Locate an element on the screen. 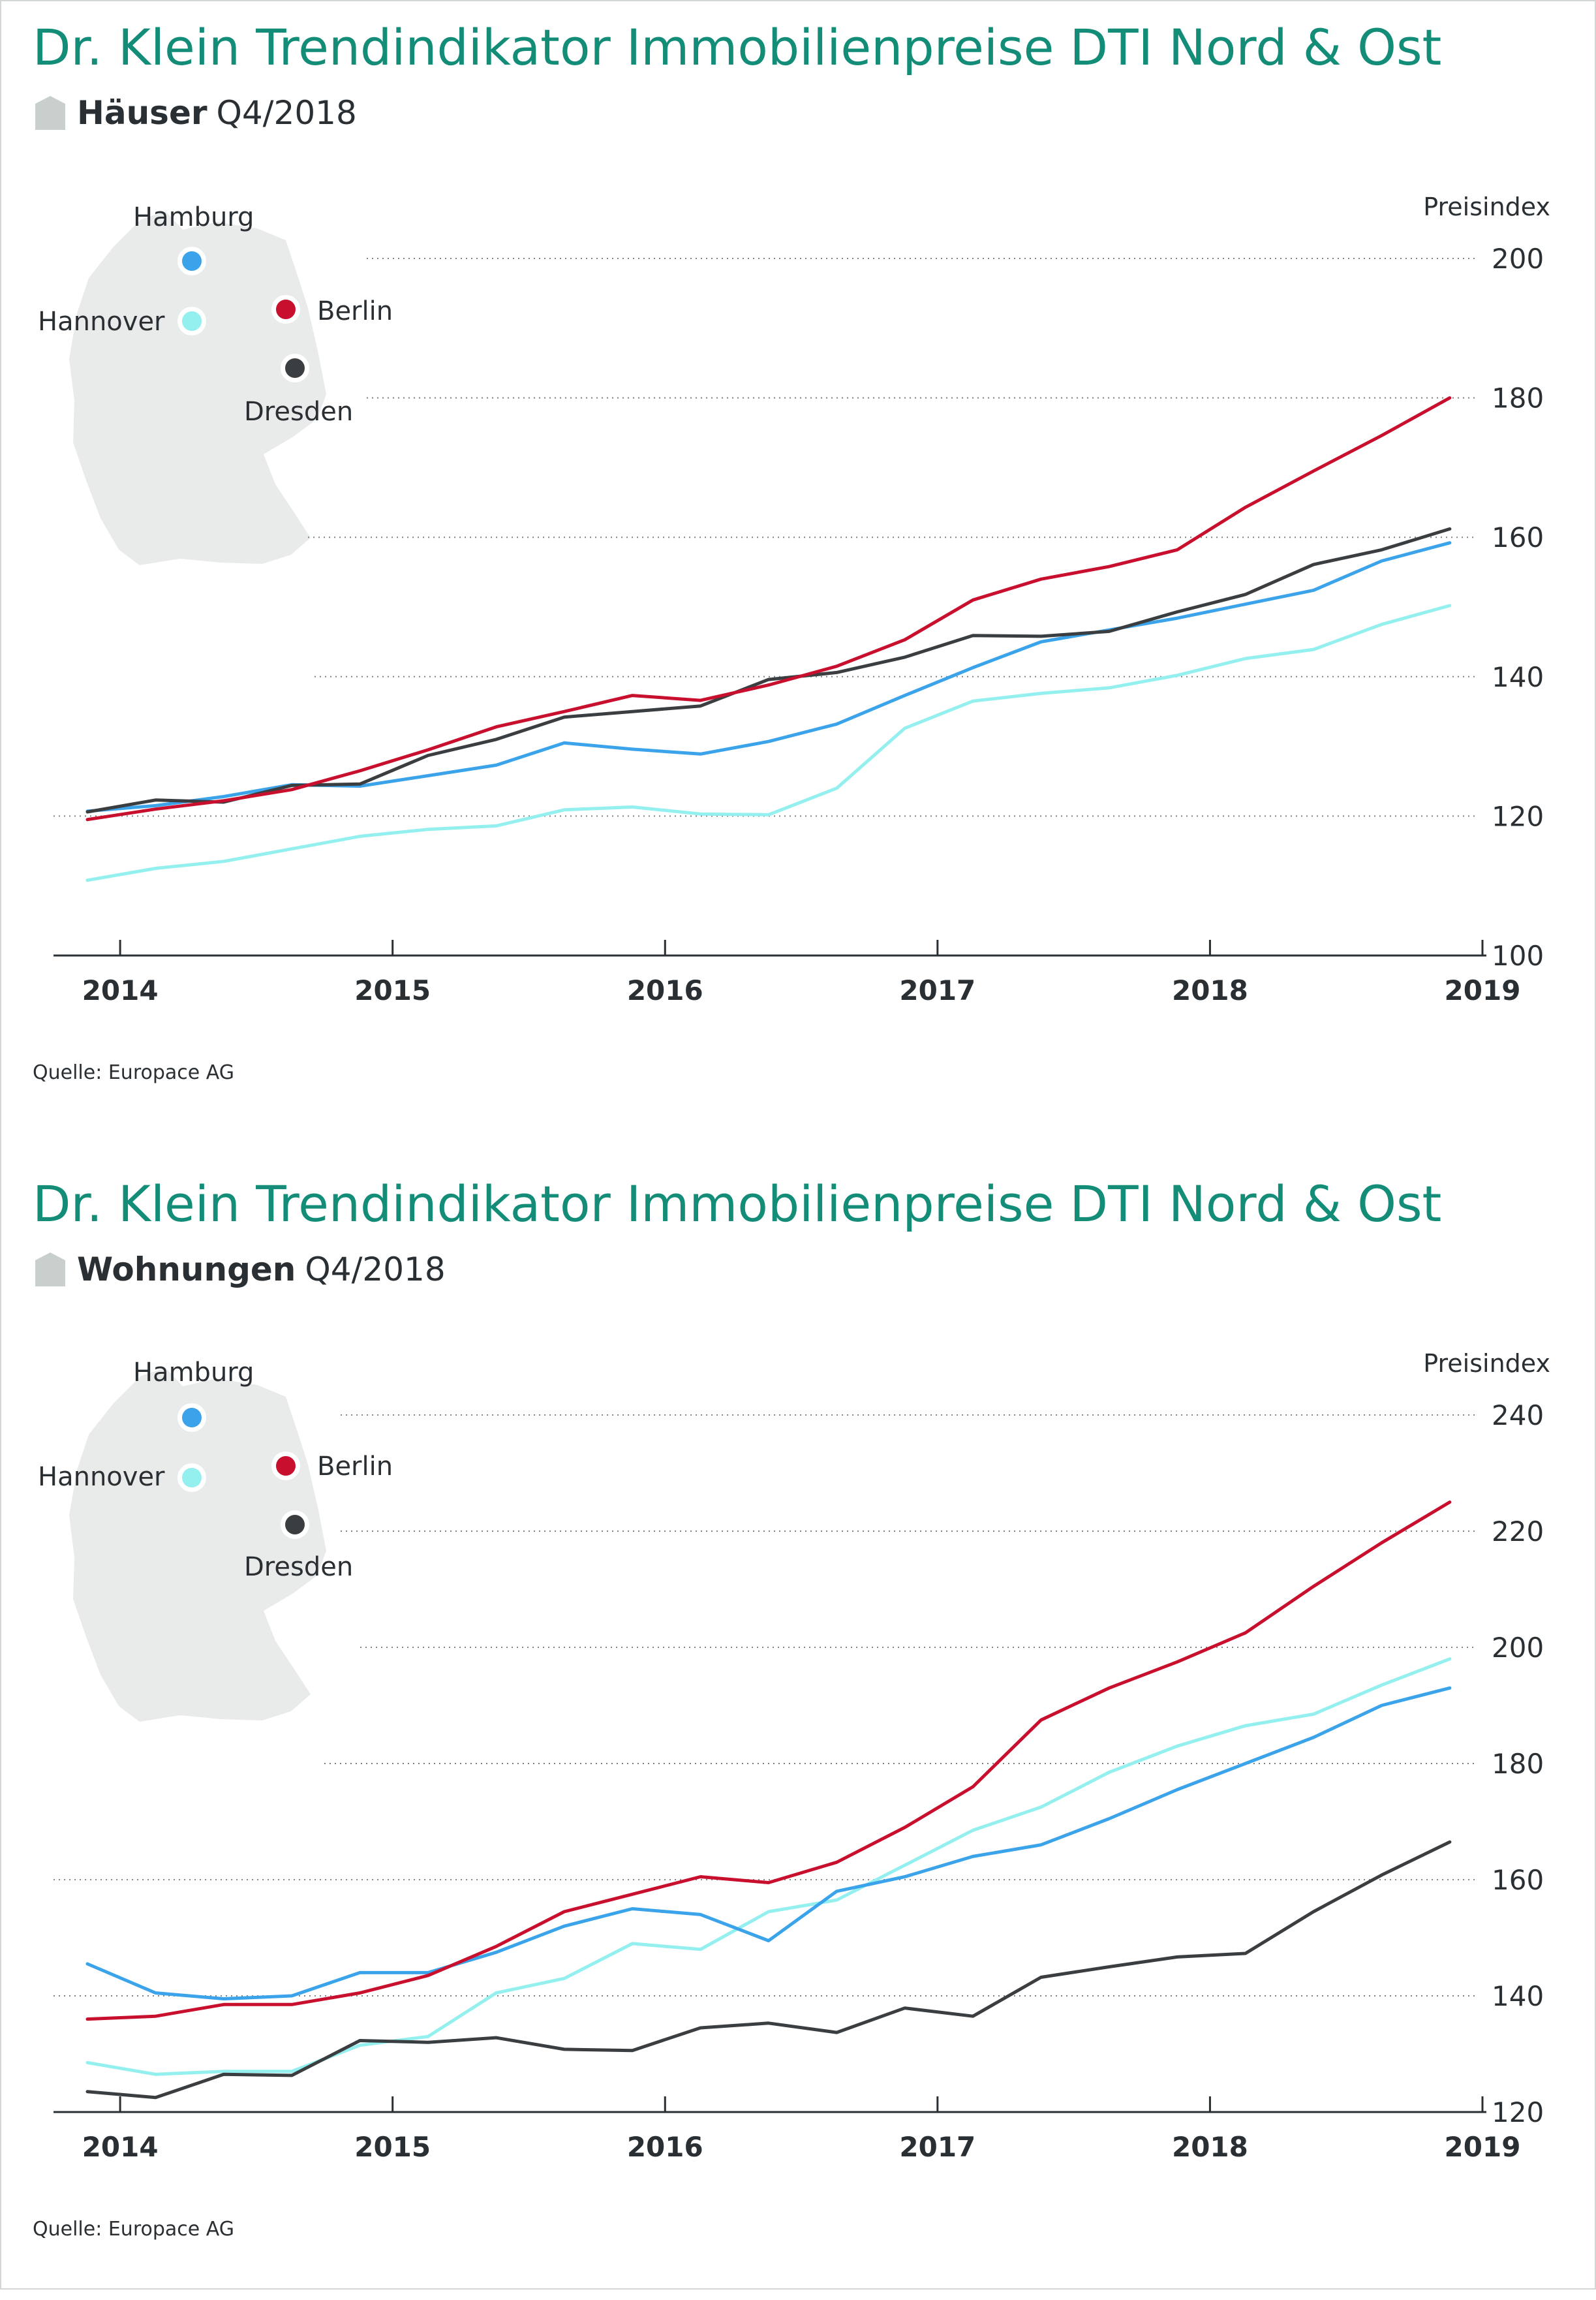  chart-subtitle: Häuser Q4/2018 is located at coordinates (196, 113).